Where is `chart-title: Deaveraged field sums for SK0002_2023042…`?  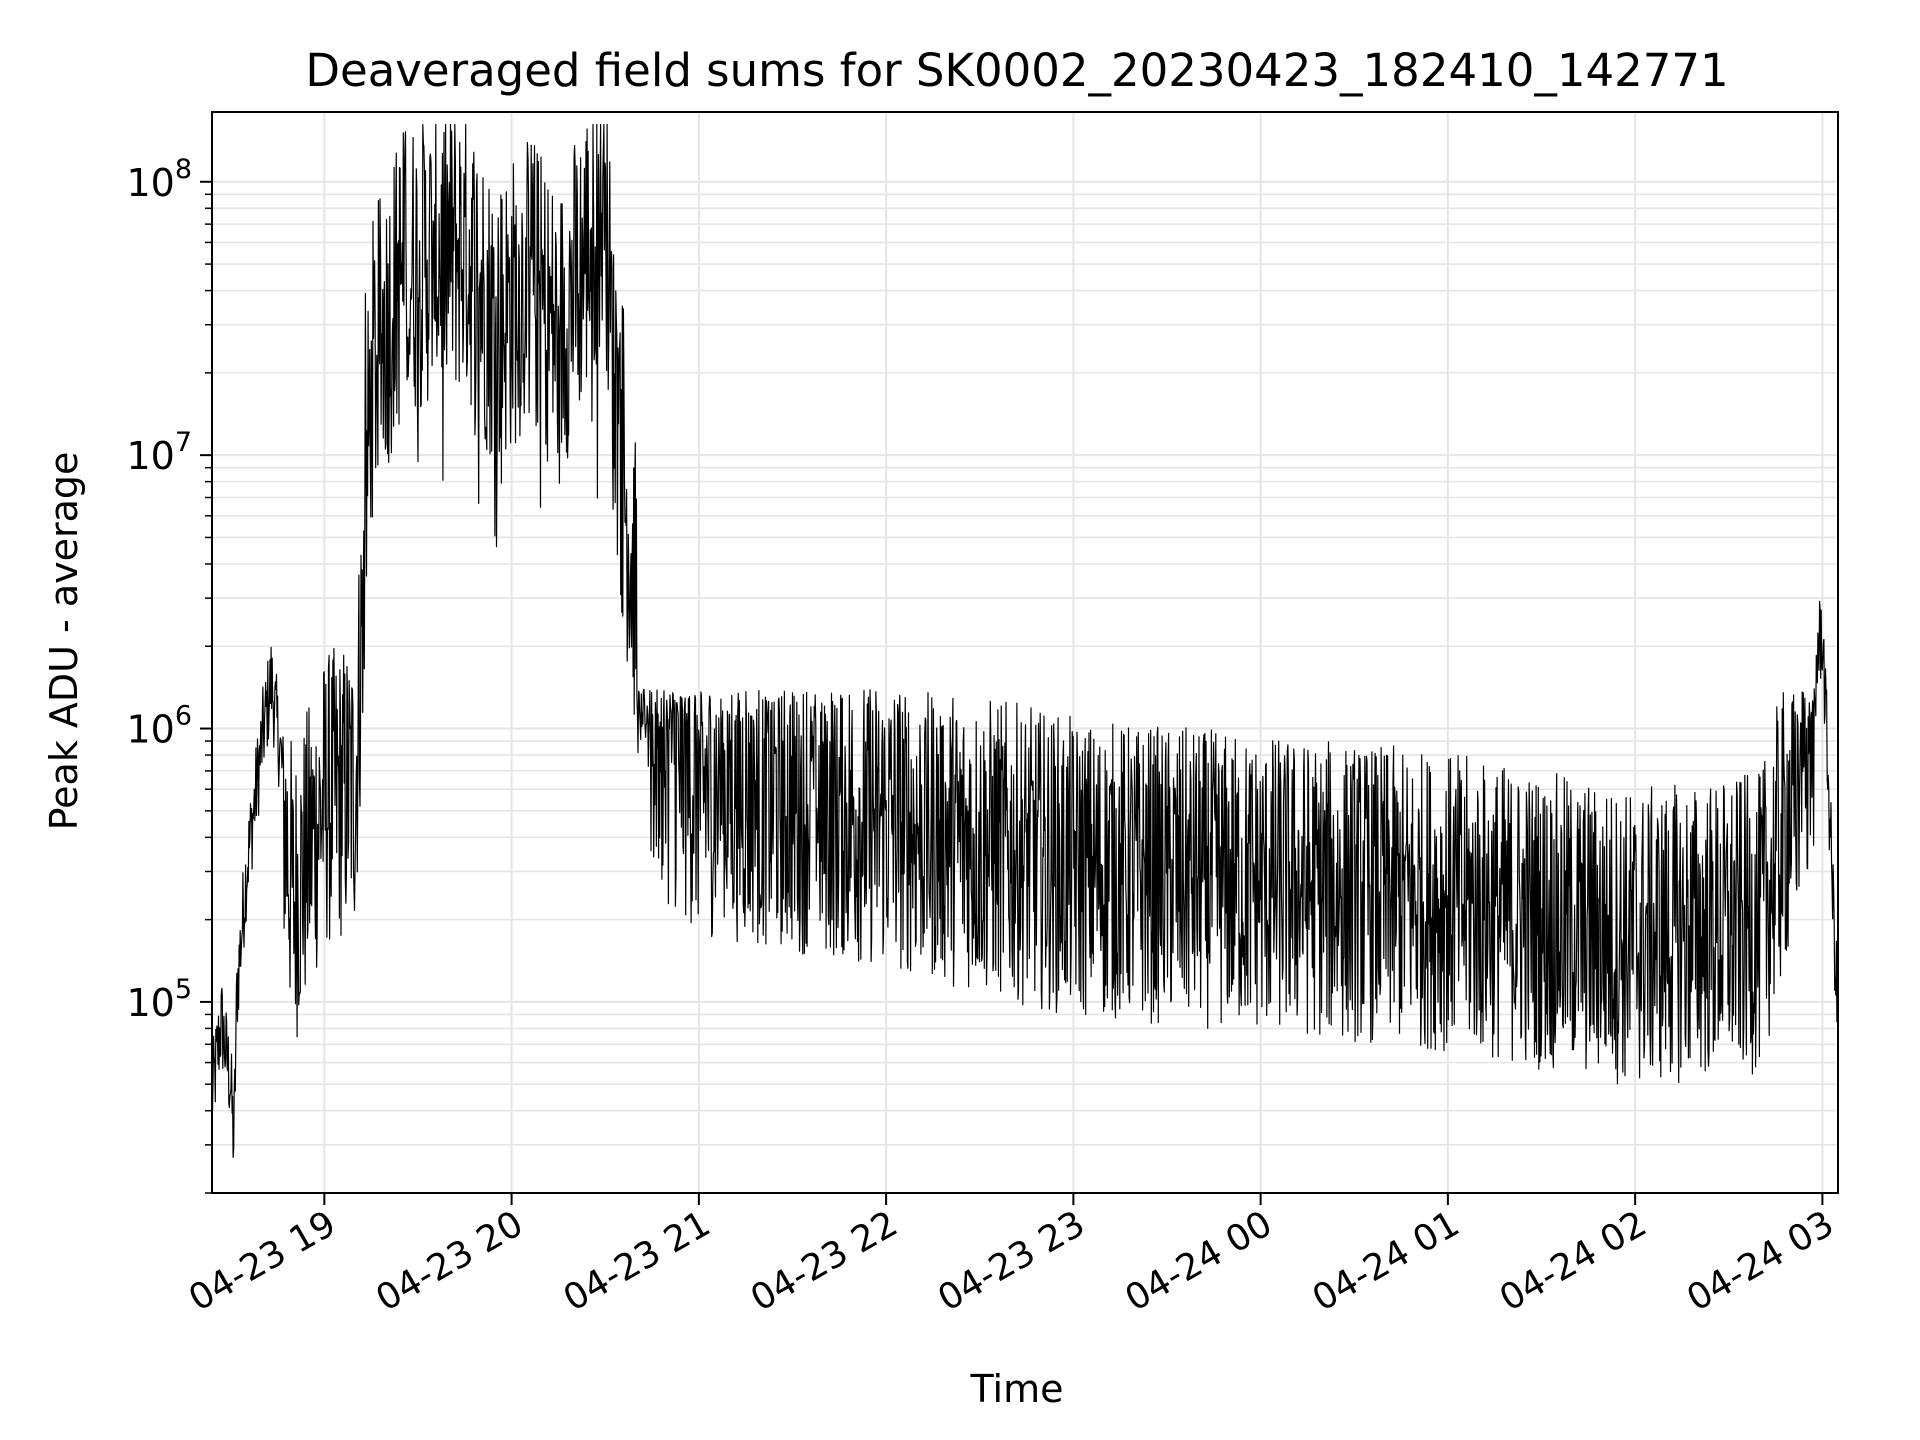 chart-title: Deaveraged field sums for SK0002_2023042… is located at coordinates (1016, 70).